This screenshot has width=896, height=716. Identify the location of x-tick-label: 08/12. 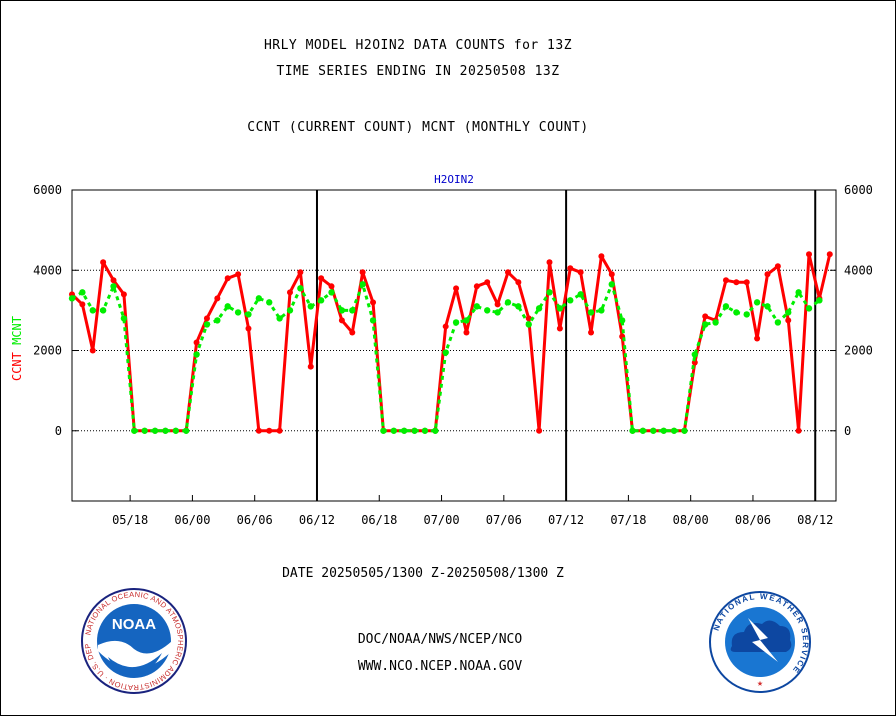
(815, 520).